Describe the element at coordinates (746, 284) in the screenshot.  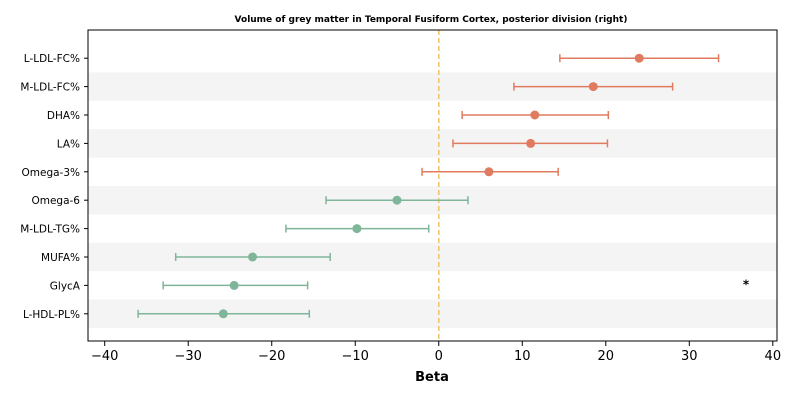
I see `significance-annotation: *` at that location.